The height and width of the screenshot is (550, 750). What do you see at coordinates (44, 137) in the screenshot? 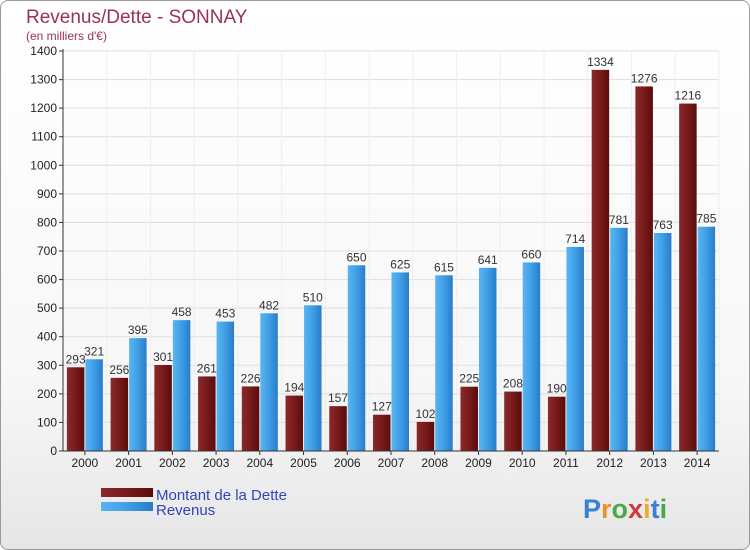
I see `y-tick-label: 1100` at bounding box center [44, 137].